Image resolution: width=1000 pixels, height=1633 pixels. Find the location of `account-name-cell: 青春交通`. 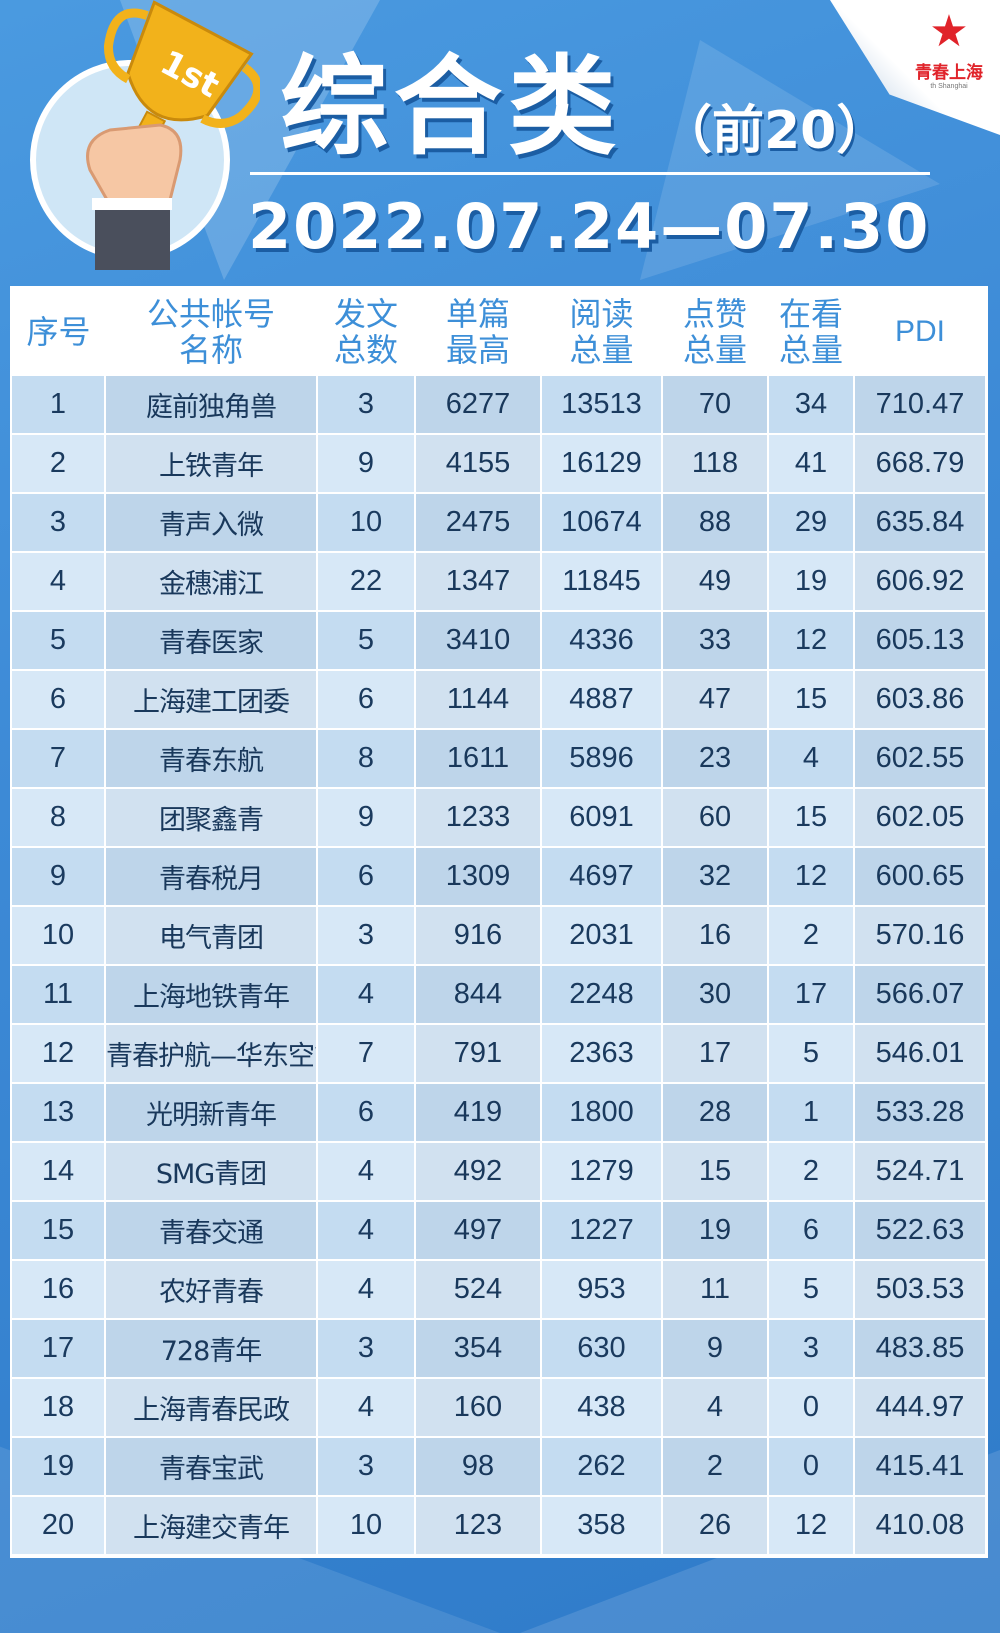

account-name-cell: 青春交通 is located at coordinates (211, 1231).